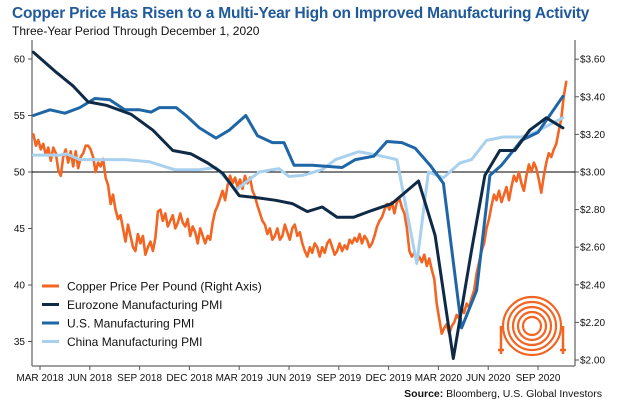 This screenshot has width=630, height=409. I want to click on left-tick-label: 50, so click(20, 173).